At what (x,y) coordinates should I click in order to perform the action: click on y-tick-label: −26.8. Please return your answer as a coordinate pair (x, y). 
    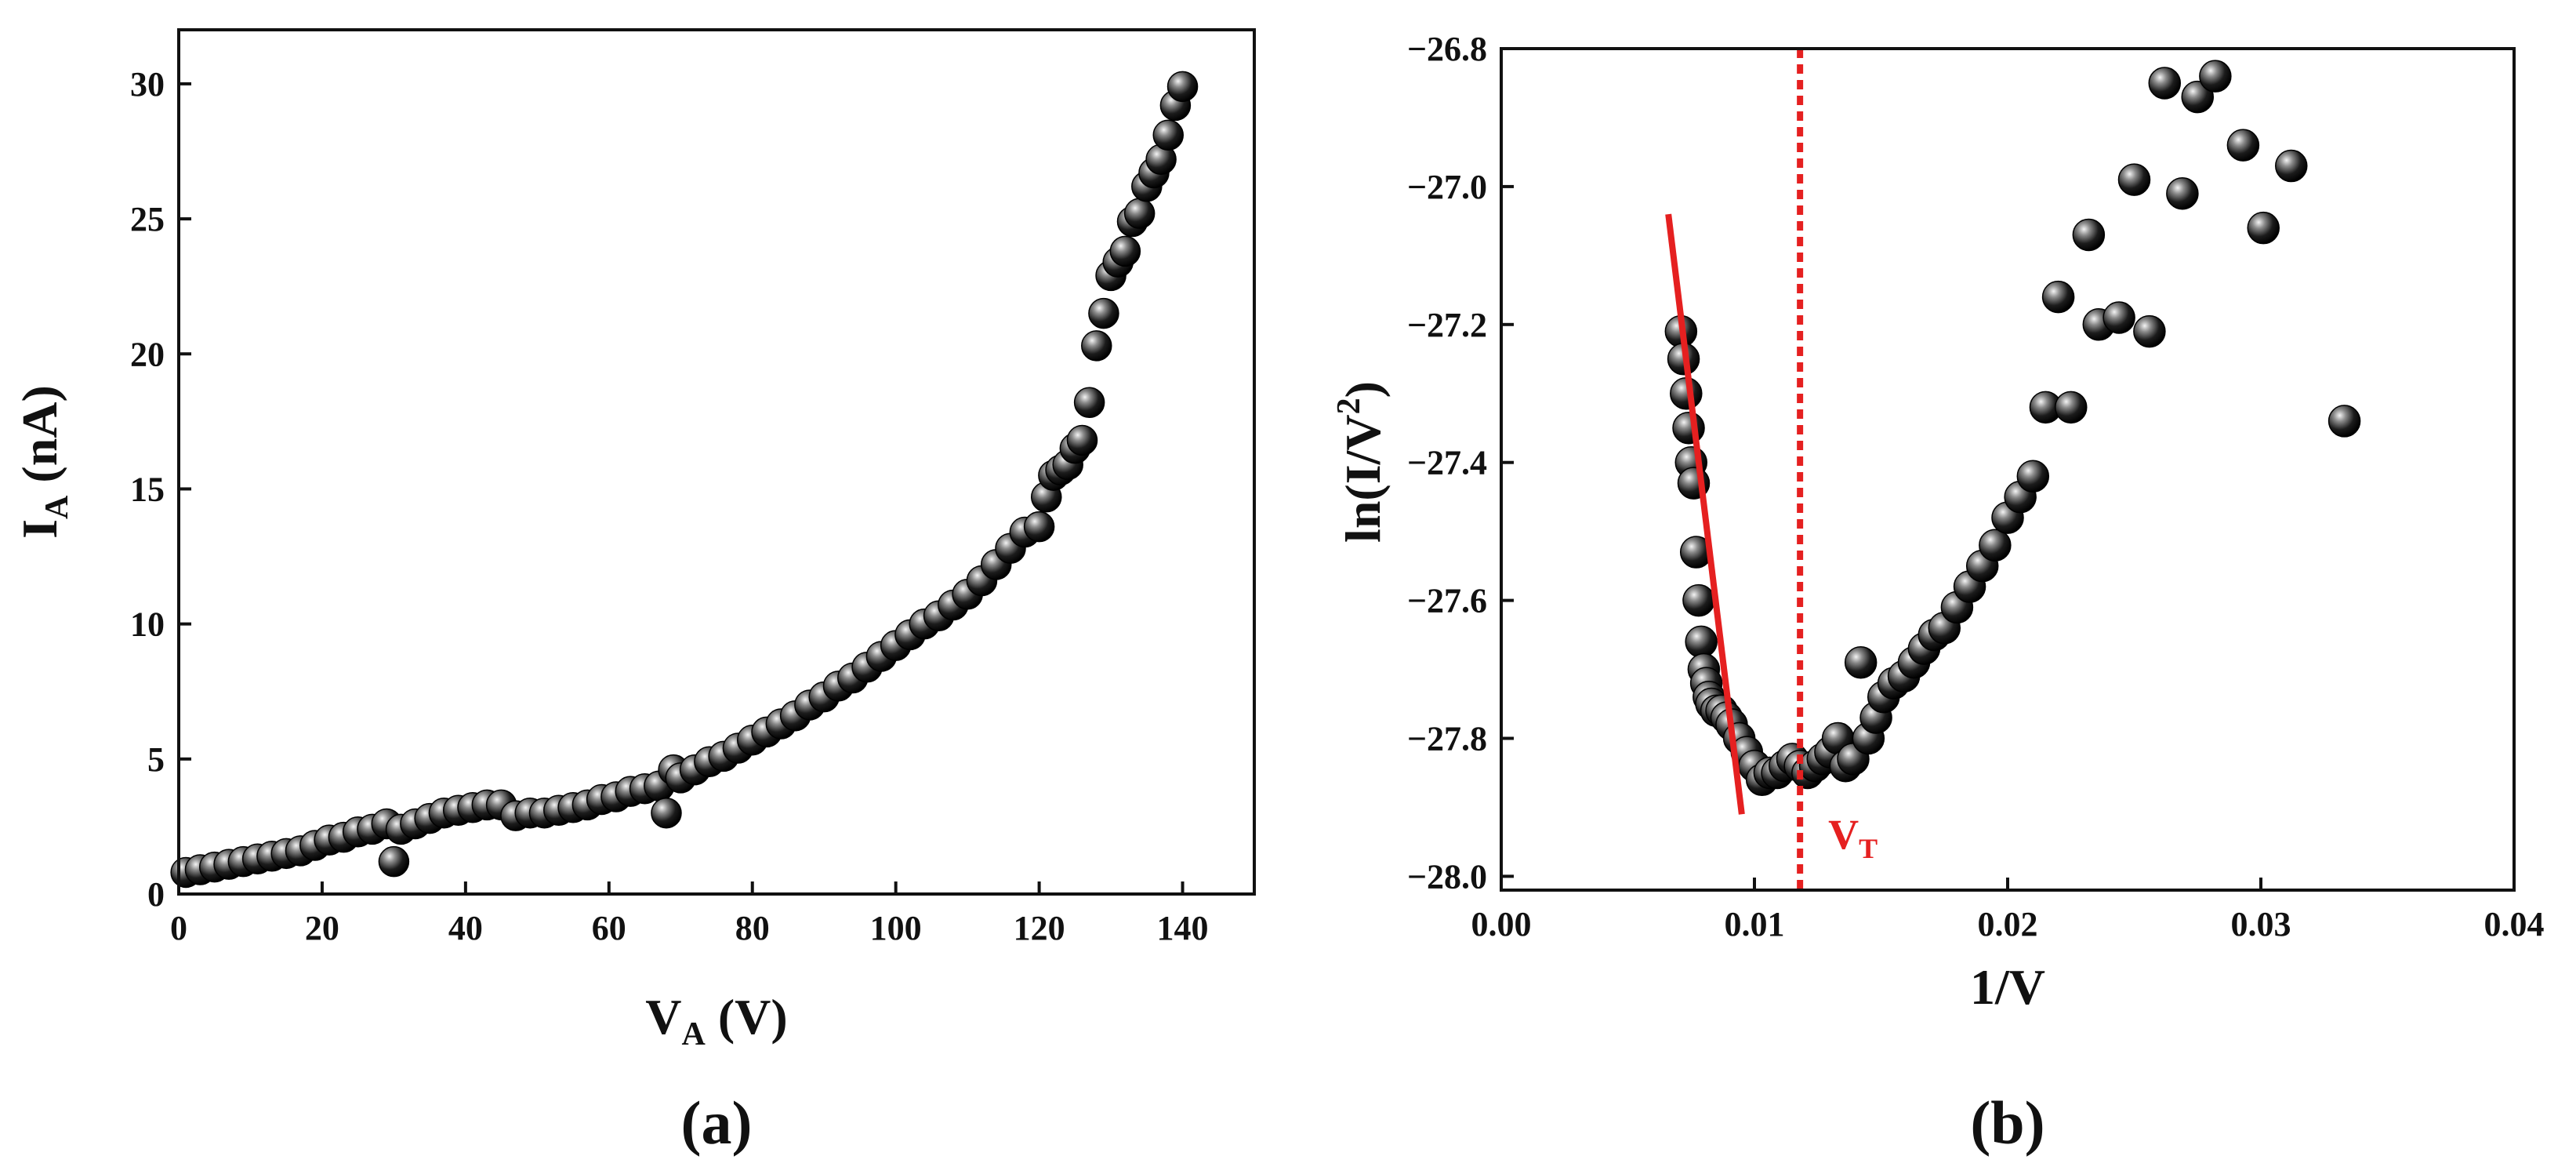
    Looking at the image, I should click on (1447, 49).